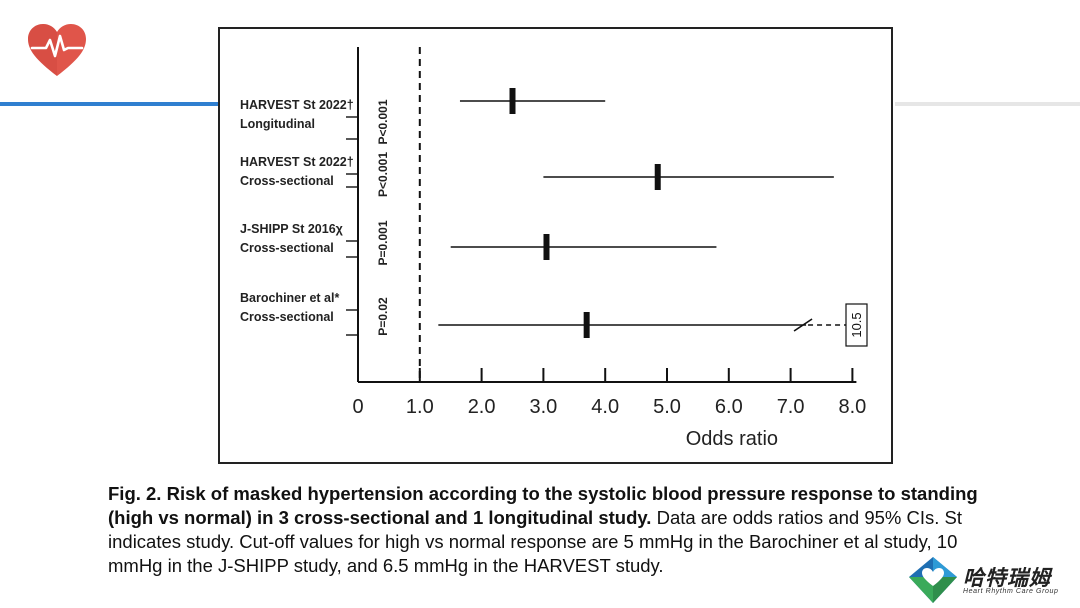 The height and width of the screenshot is (608, 1080). I want to click on p-value-label: P=0.001, so click(383, 242).